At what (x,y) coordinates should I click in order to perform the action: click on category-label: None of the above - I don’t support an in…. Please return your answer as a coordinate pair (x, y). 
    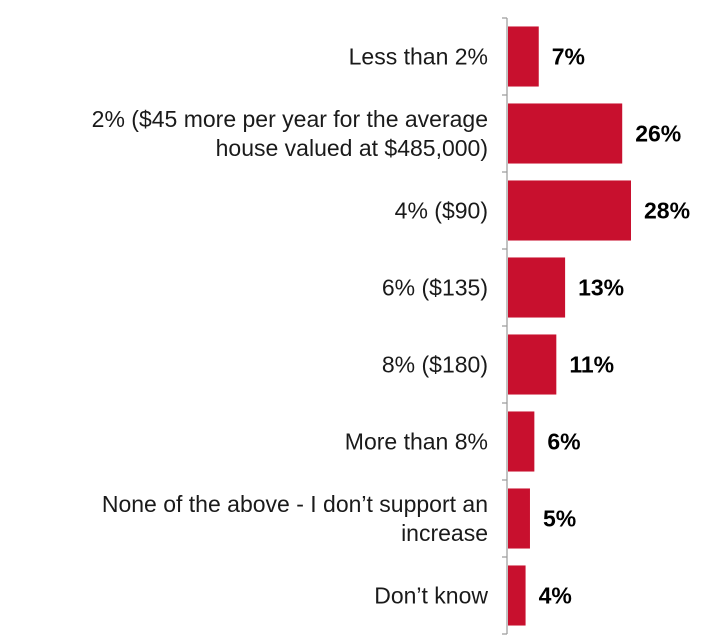
    Looking at the image, I should click on (295, 518).